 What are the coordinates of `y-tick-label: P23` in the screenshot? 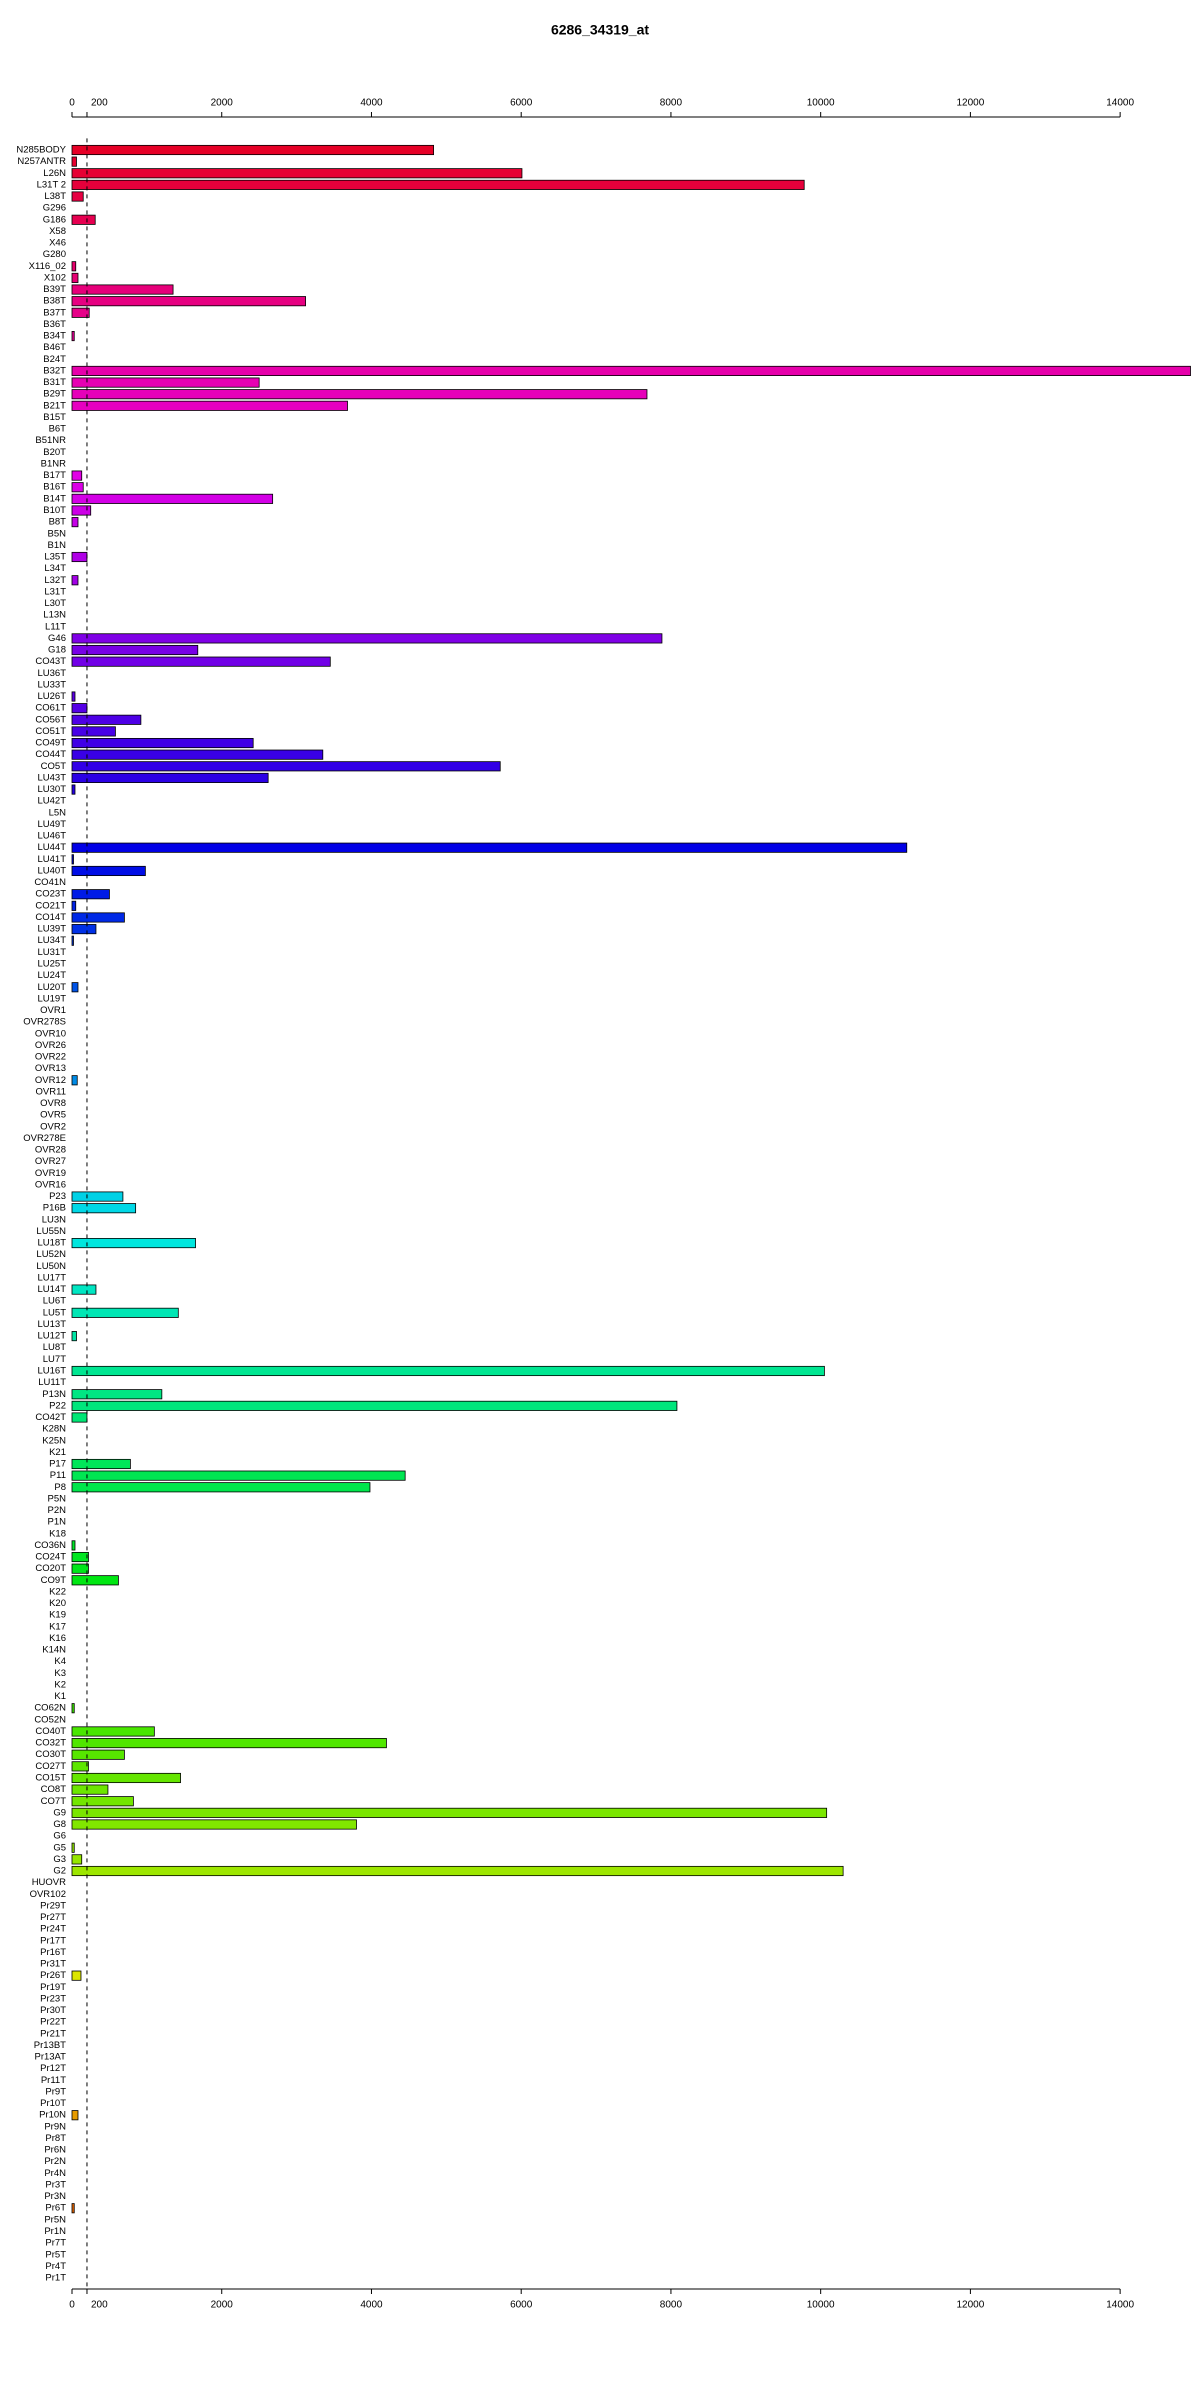 It's located at (57, 1196).